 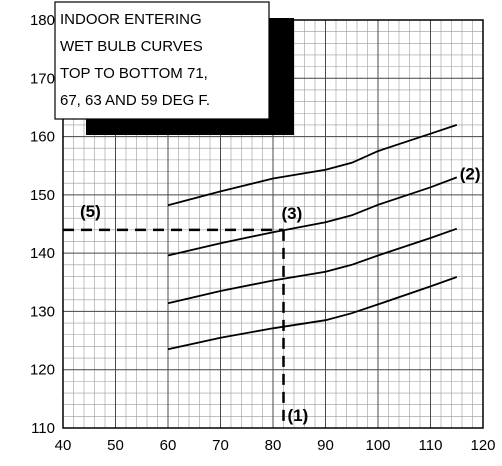 I want to click on x-tick-label: 80, so click(x=273, y=445).